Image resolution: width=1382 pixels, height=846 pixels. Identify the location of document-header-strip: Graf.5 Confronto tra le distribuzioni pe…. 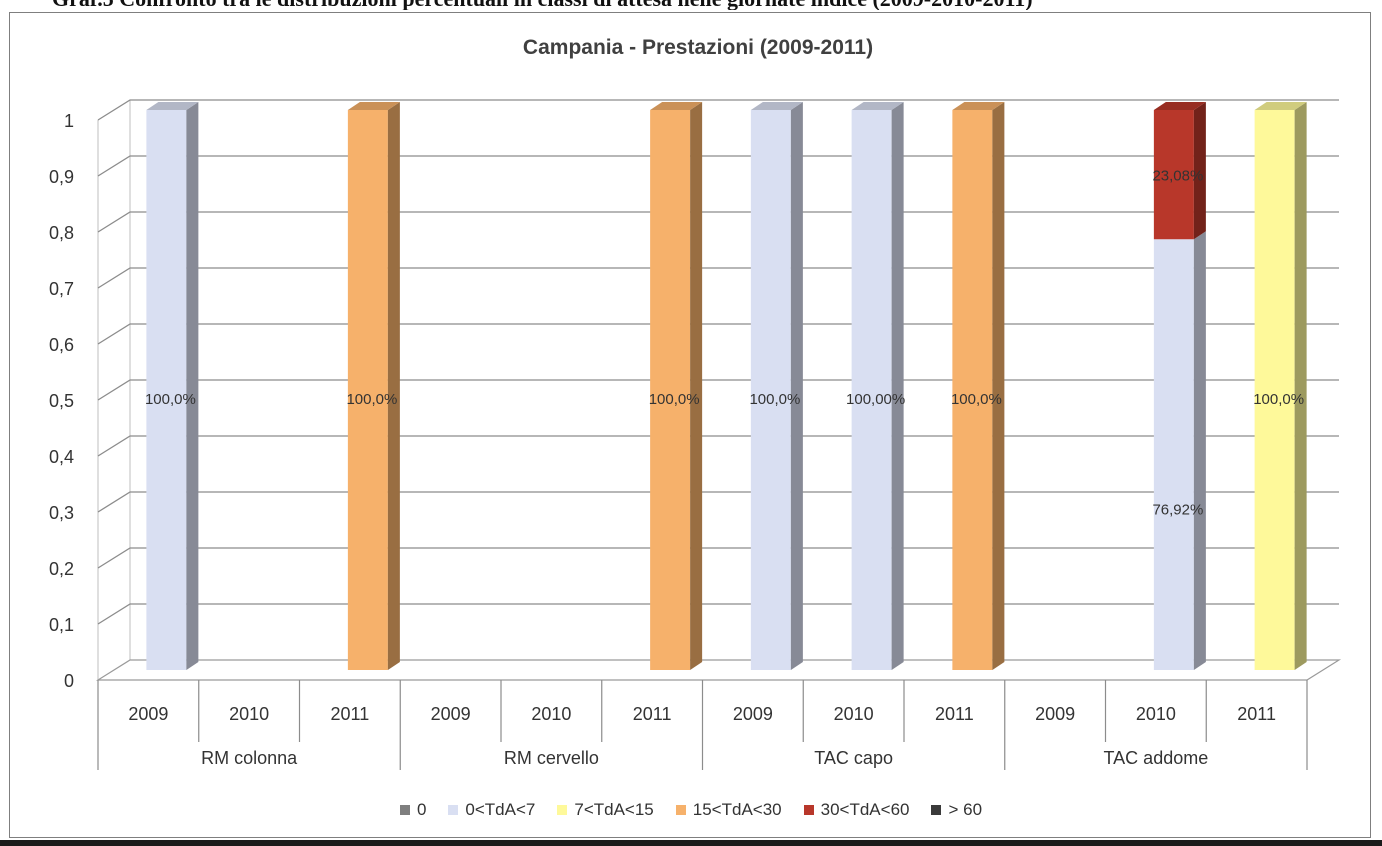
(691, 5).